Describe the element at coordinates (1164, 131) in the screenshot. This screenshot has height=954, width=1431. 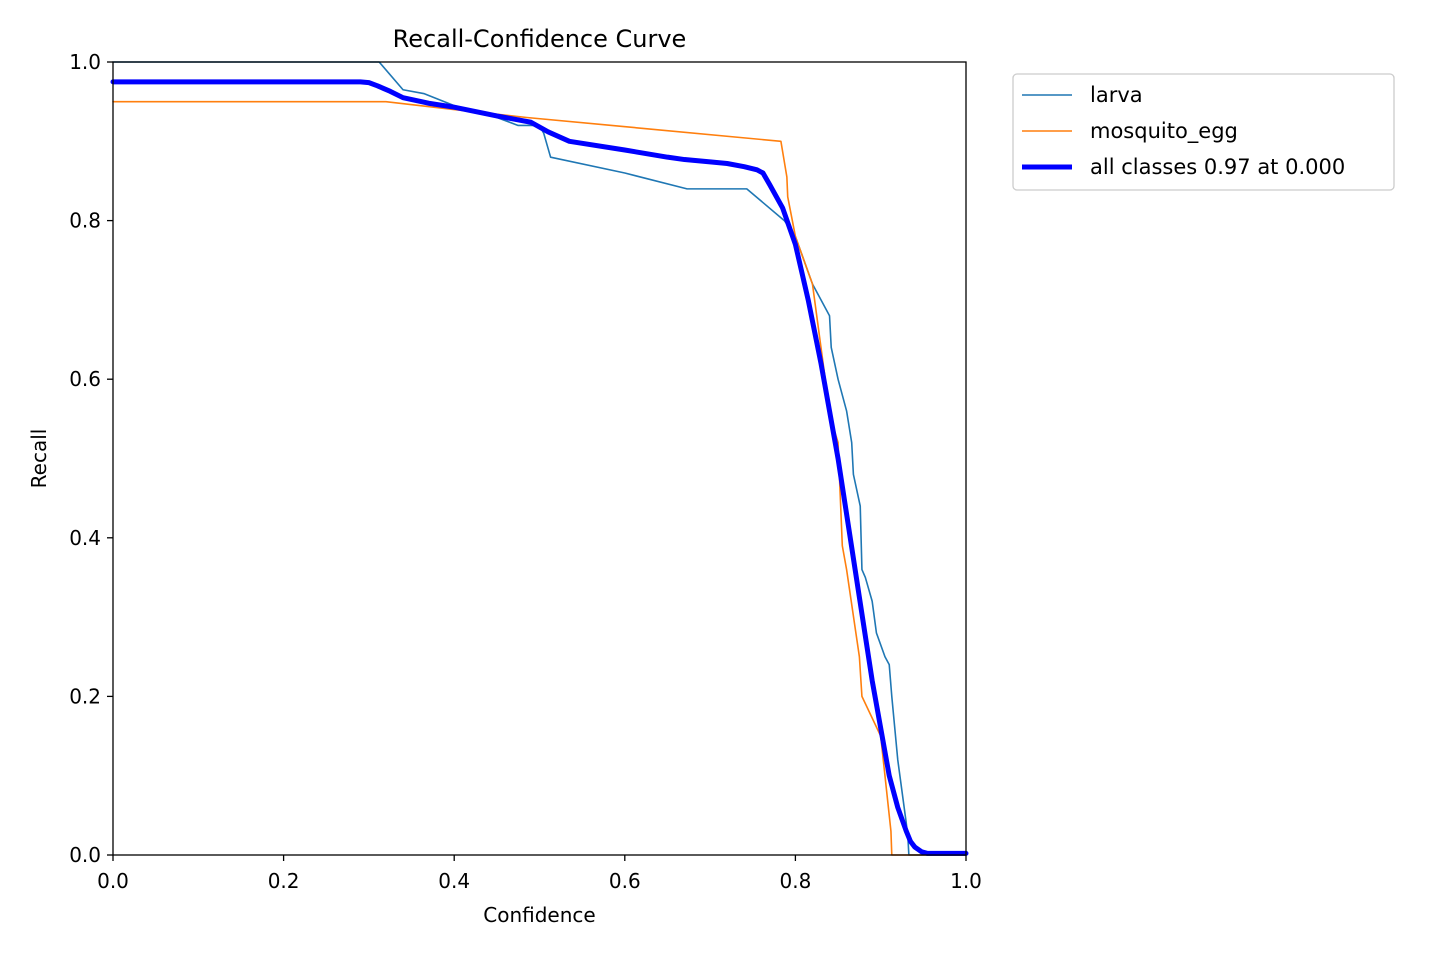
I see `legend-label: mosquito_egg` at that location.